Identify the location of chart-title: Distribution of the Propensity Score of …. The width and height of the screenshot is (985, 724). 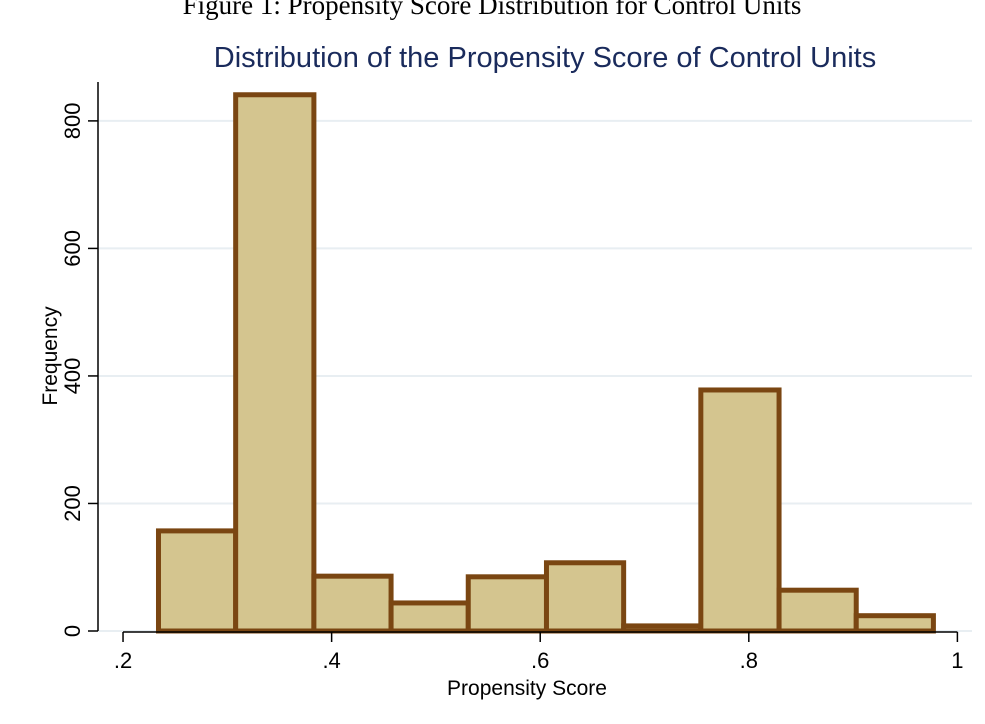
(545, 58).